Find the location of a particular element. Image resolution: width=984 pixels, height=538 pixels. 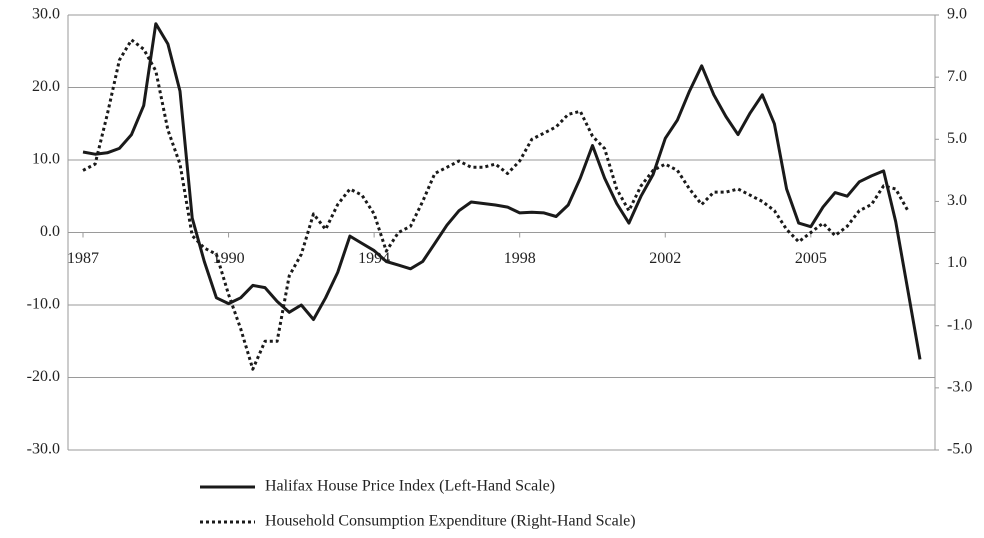

y2-tick-label: 3.0 is located at coordinates (957, 200).